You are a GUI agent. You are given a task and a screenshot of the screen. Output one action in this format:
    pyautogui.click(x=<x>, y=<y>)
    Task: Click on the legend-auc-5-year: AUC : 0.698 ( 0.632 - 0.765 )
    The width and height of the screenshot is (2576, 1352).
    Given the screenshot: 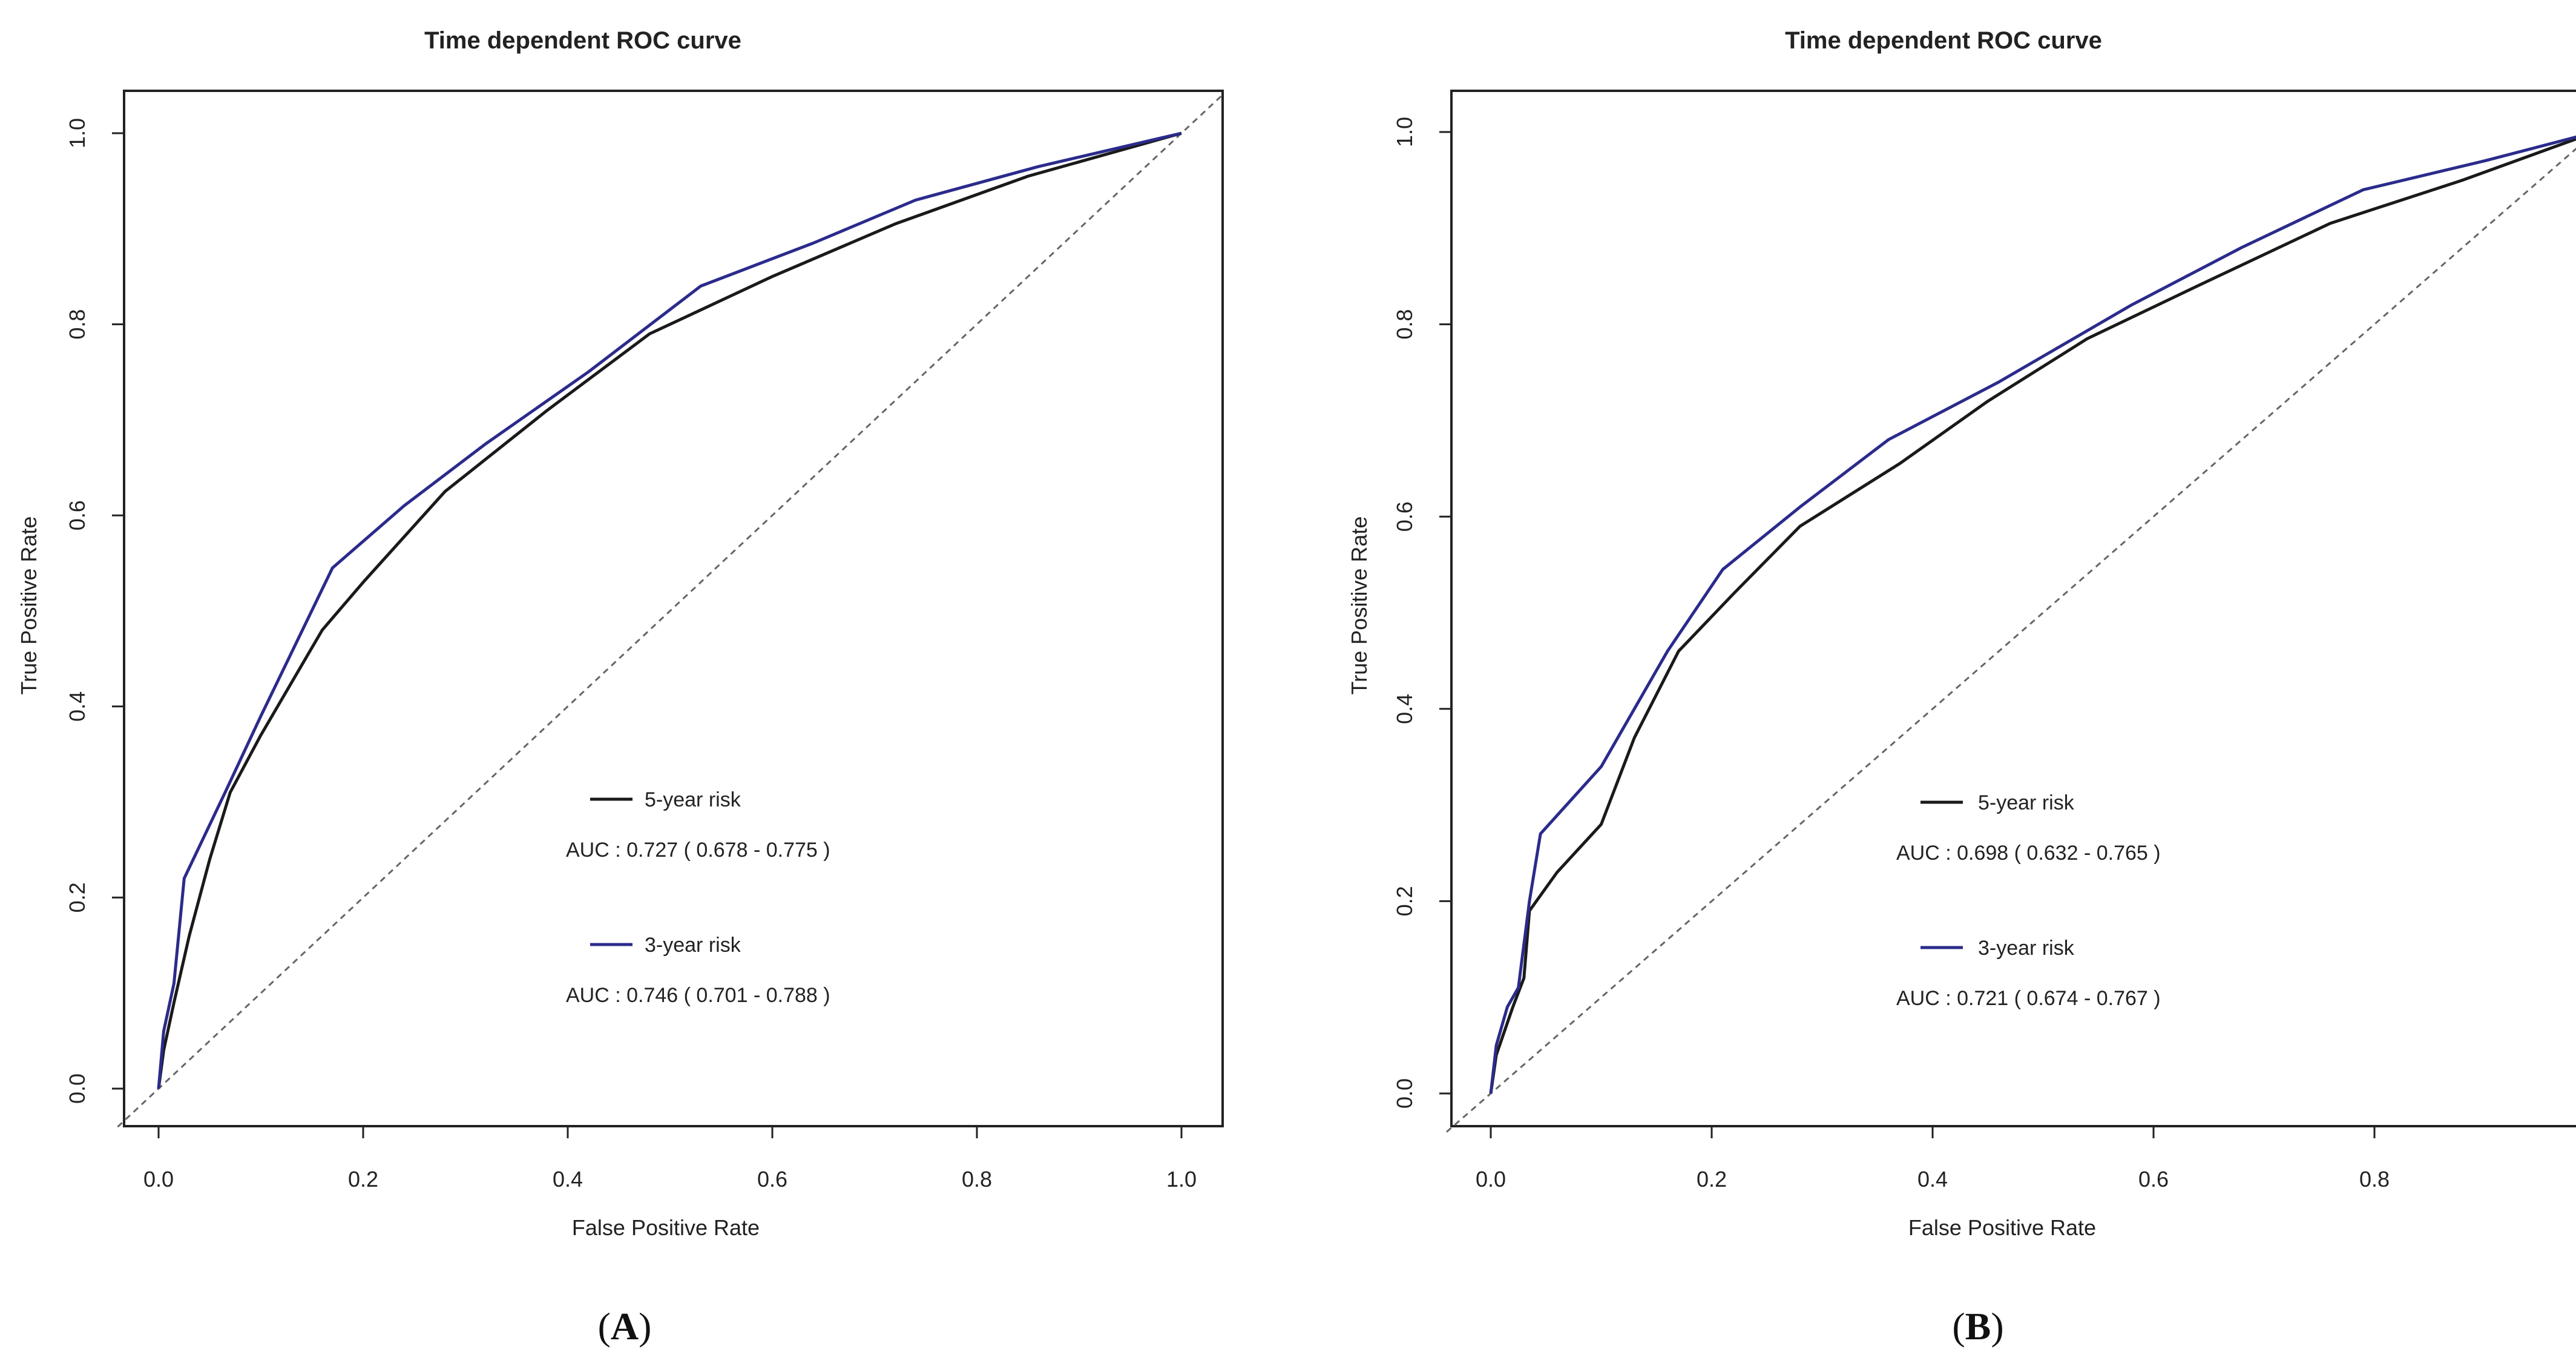 What is the action you would take?
    pyautogui.click(x=2028, y=853)
    